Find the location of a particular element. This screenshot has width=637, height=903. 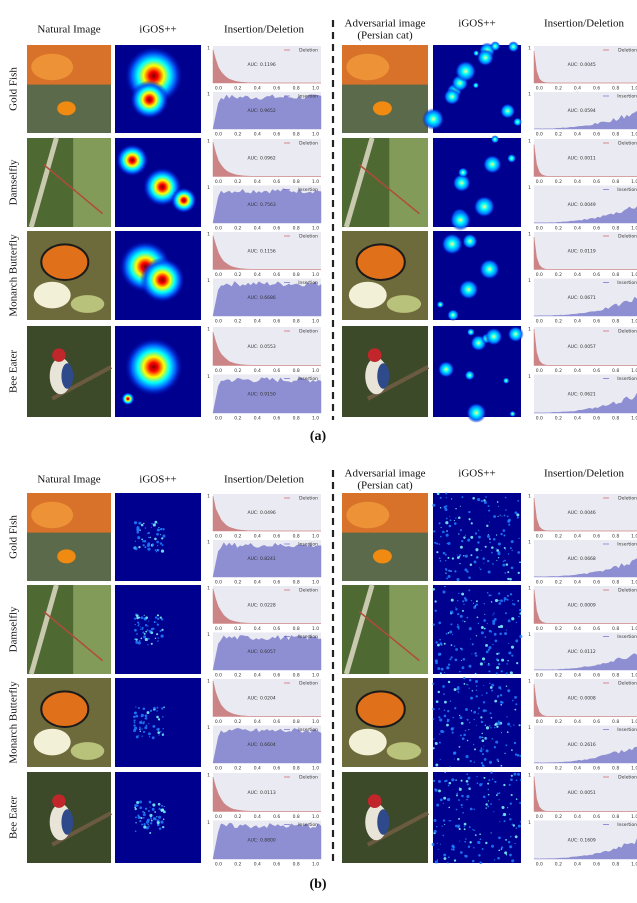

auc-label: AUC: 0.0621 is located at coordinates (582, 394).